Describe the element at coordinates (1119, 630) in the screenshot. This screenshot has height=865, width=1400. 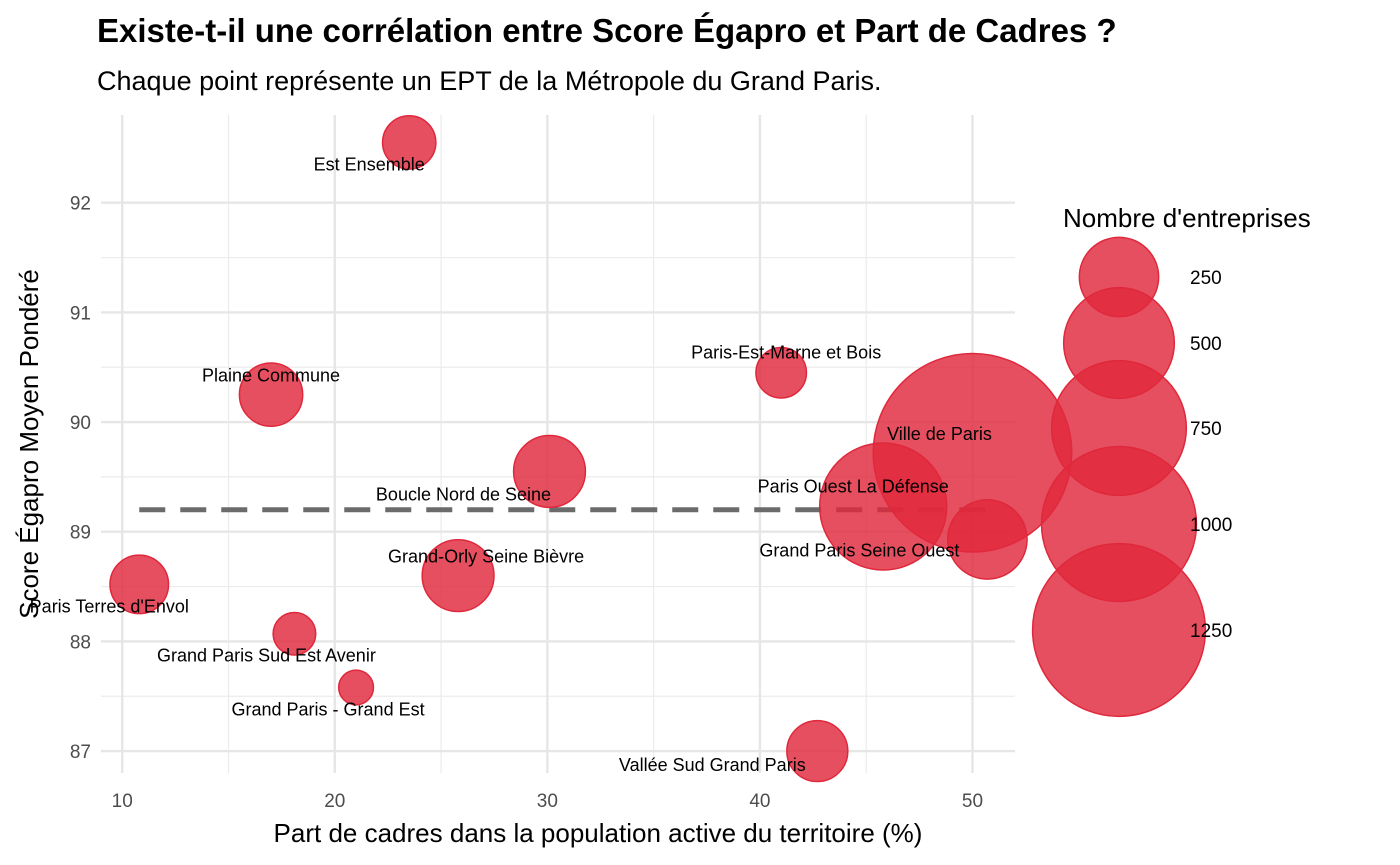
I see `legend-key` at that location.